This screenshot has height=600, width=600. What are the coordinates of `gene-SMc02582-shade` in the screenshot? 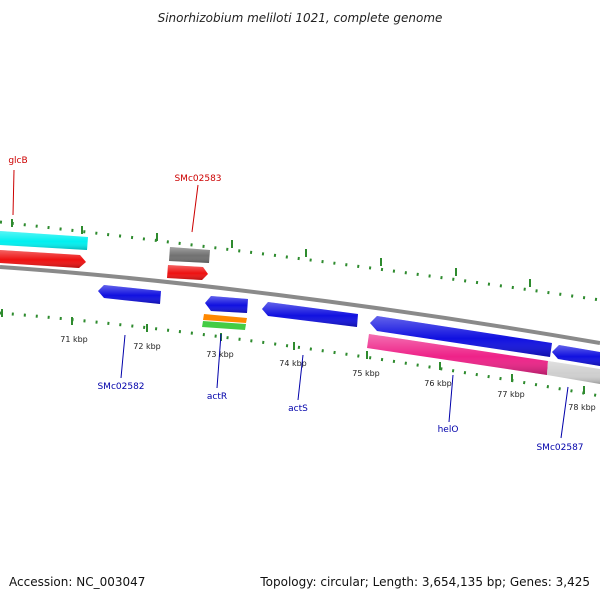 It's located at (129, 294).